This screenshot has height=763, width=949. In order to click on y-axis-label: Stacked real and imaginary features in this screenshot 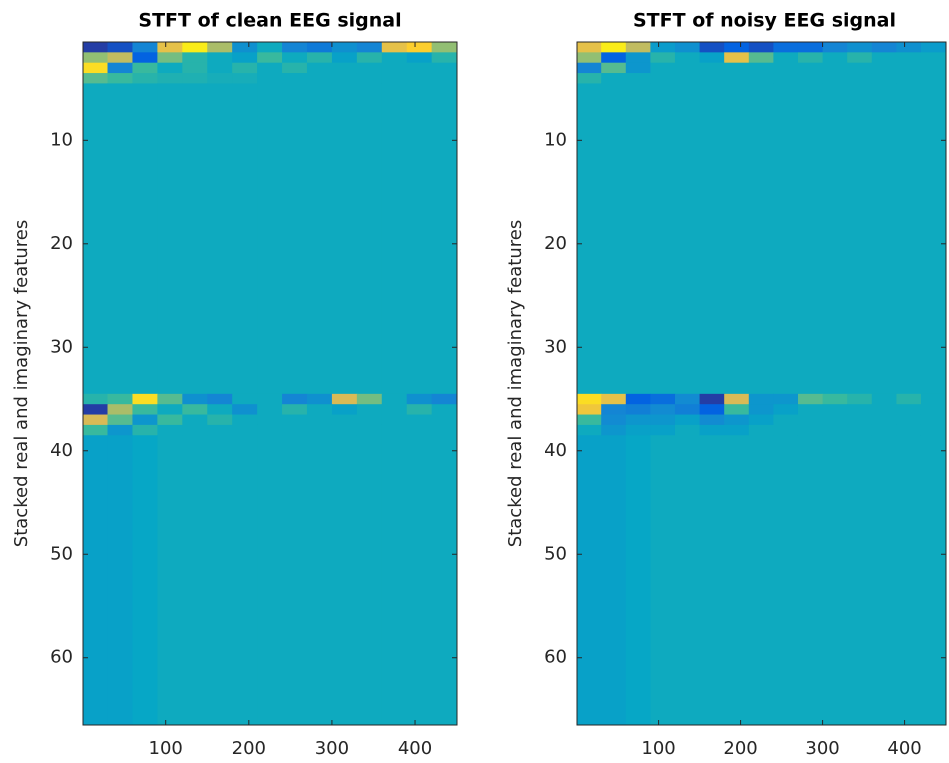, I will do `click(21, 383)`.